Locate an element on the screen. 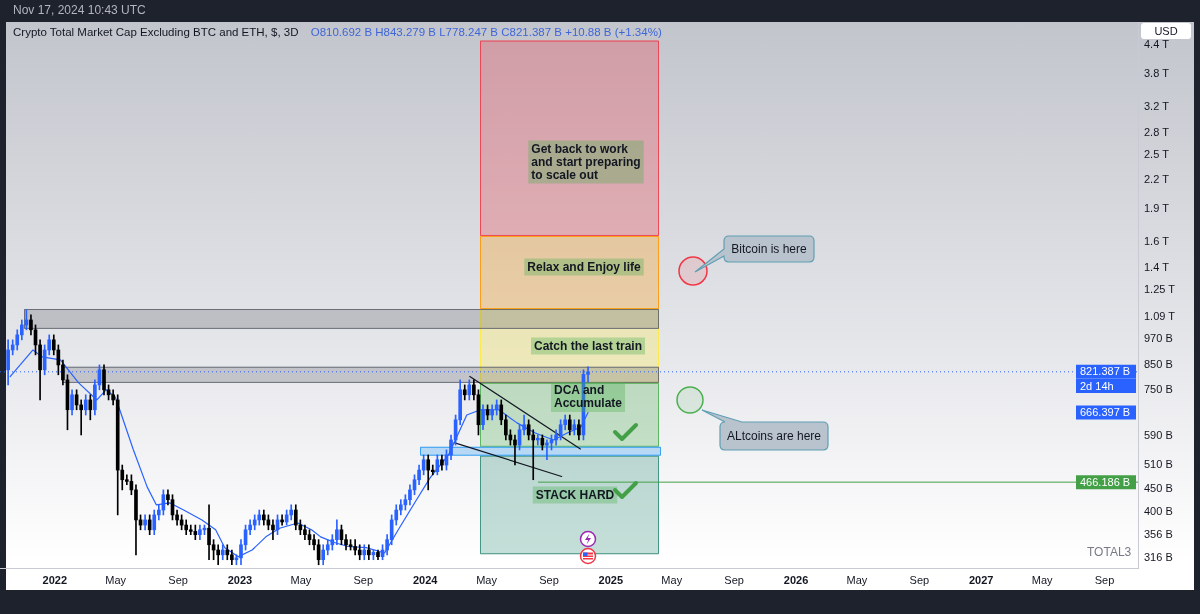 This screenshot has width=1200, height=614. y-tick-label: 850 B is located at coordinates (1158, 364).